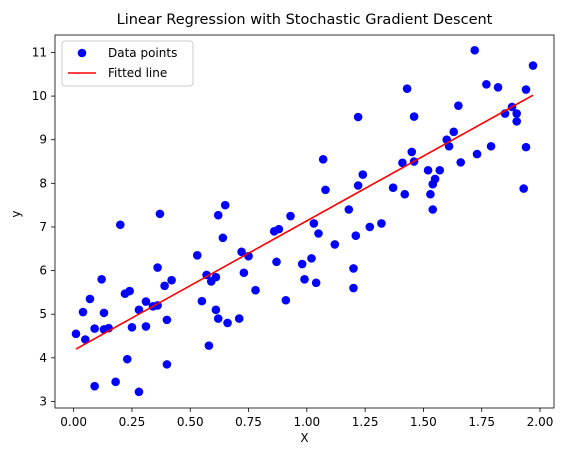 The image size is (563, 455). Describe the element at coordinates (43, 358) in the screenshot. I see `y-tick-label: 4` at that location.